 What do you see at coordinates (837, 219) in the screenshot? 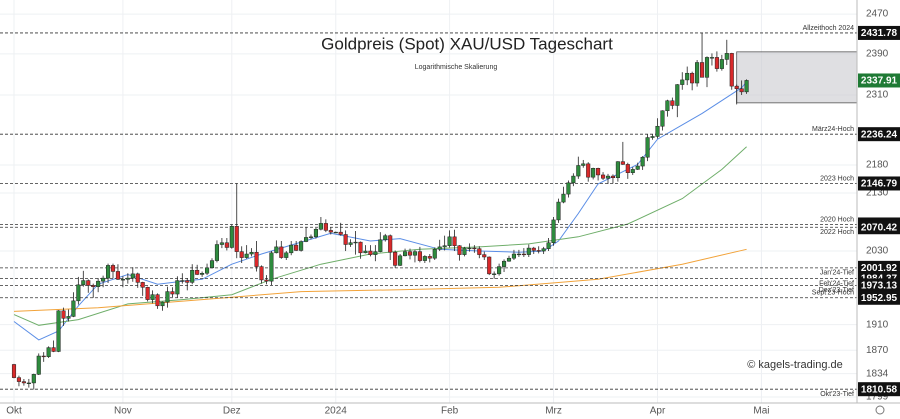
I see `level-note: 2020 Hoch` at bounding box center [837, 219].